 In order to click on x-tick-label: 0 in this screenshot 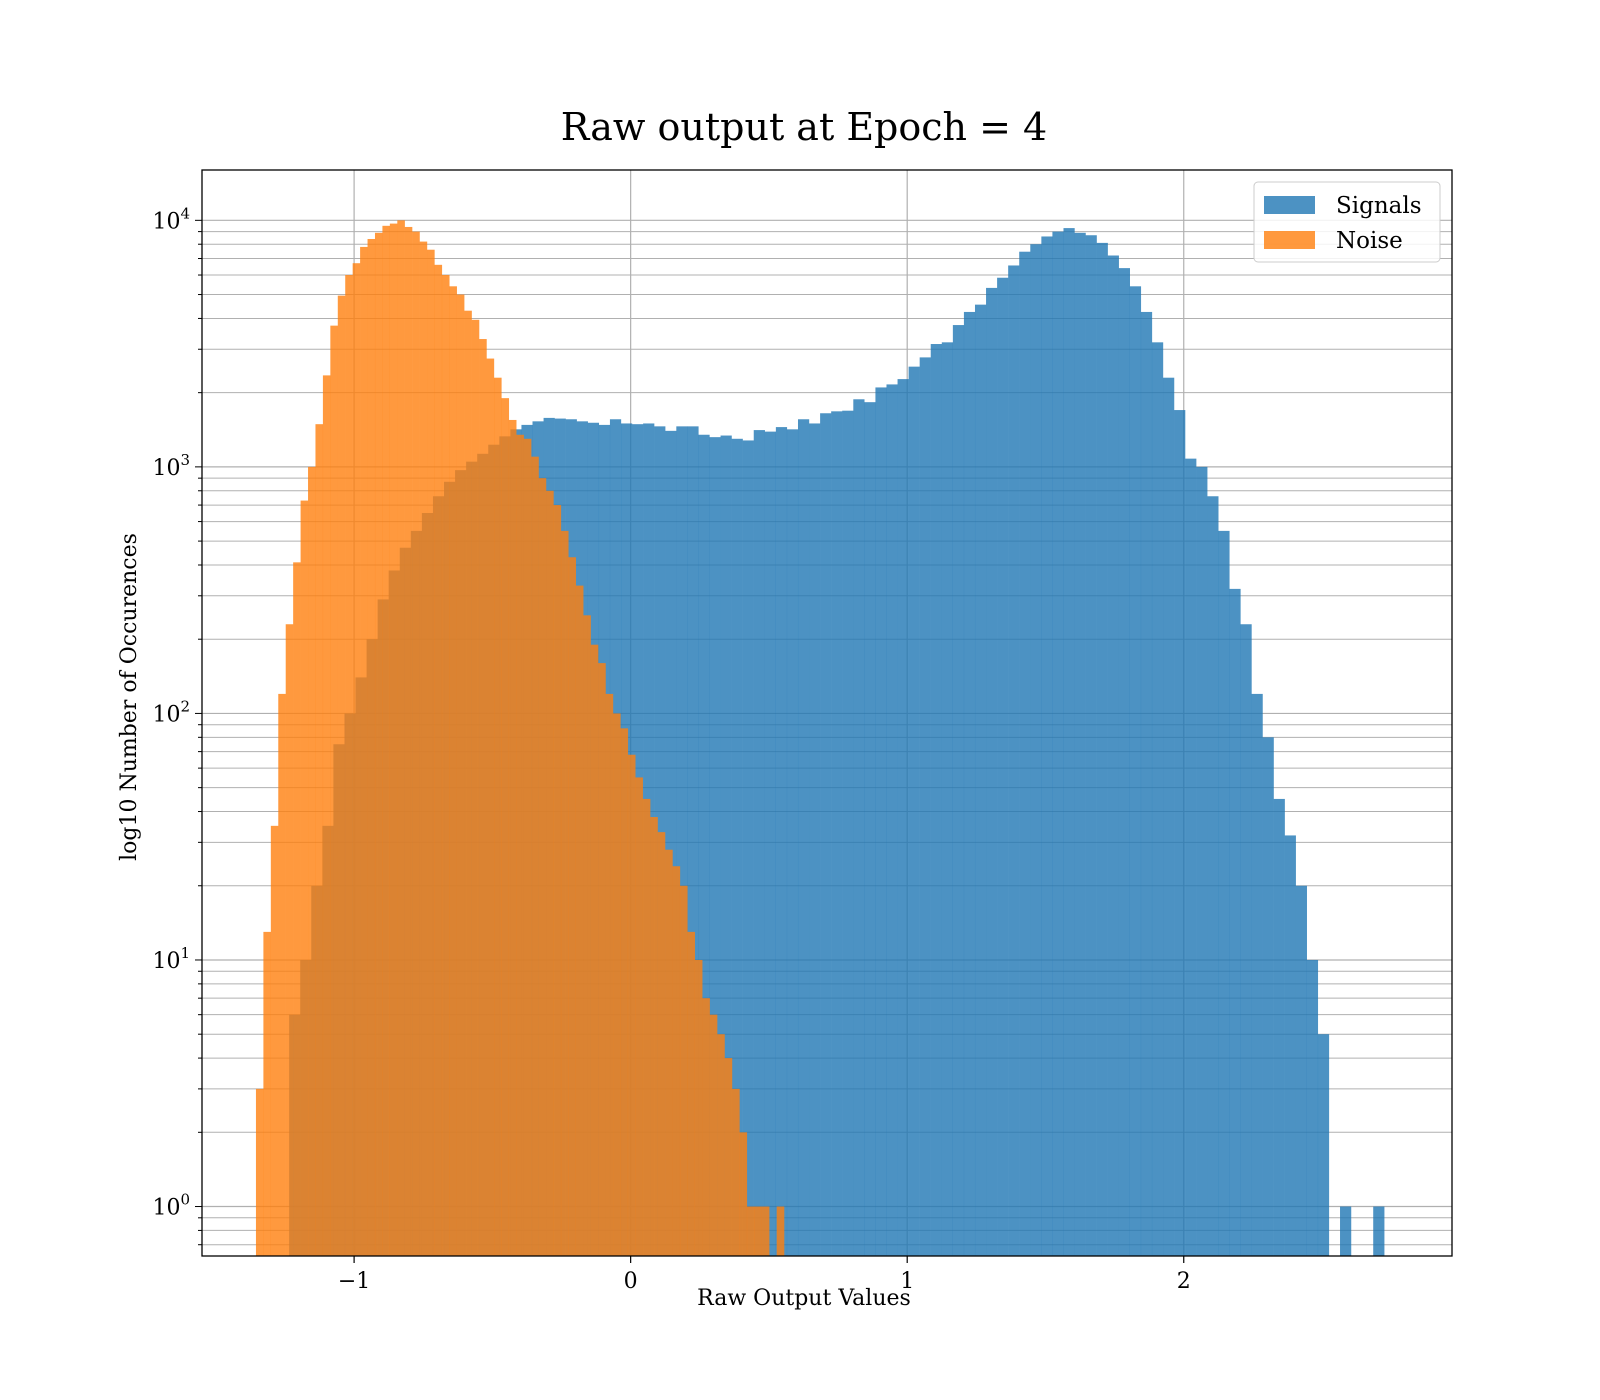, I will do `click(631, 1281)`.